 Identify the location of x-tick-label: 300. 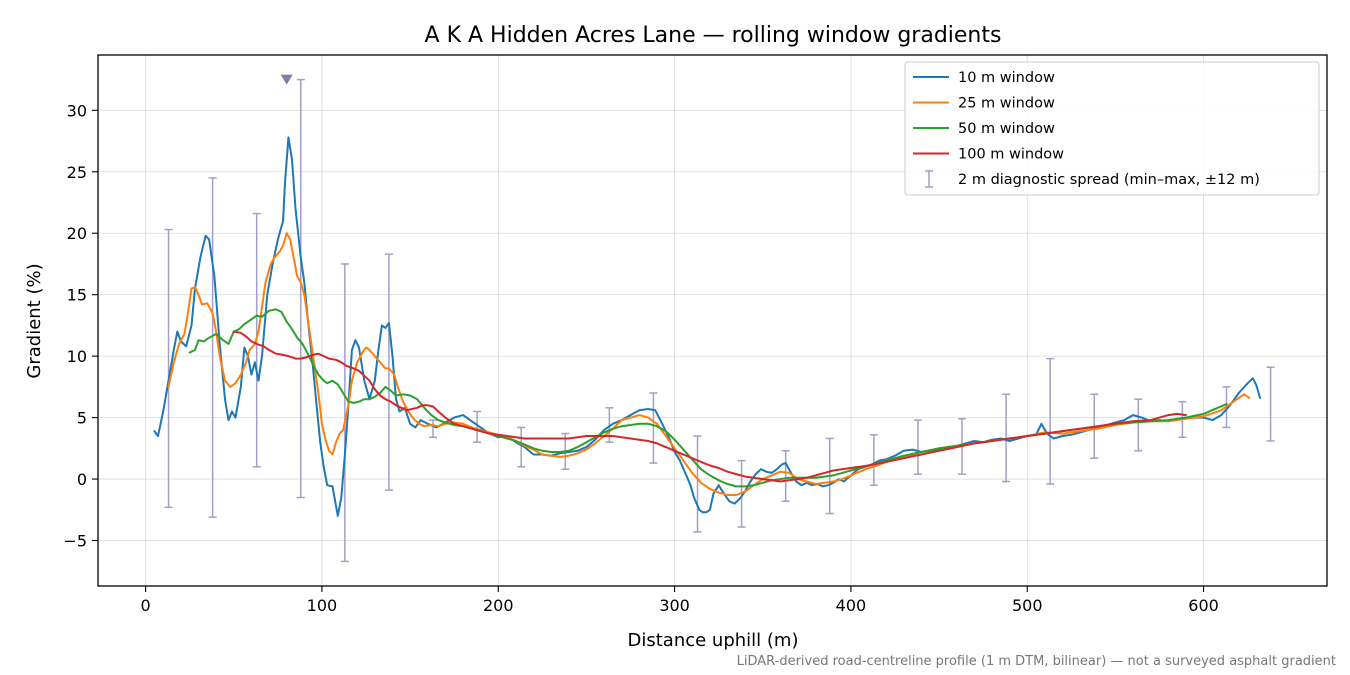
(674, 605).